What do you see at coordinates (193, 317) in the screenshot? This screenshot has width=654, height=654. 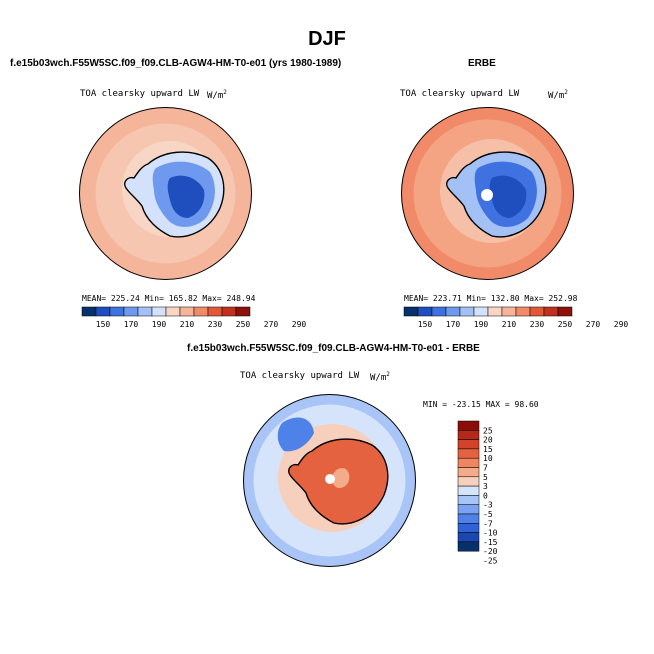 I see `panel-1-colorbar: 150 170 190 210 230 250 270 290` at bounding box center [193, 317].